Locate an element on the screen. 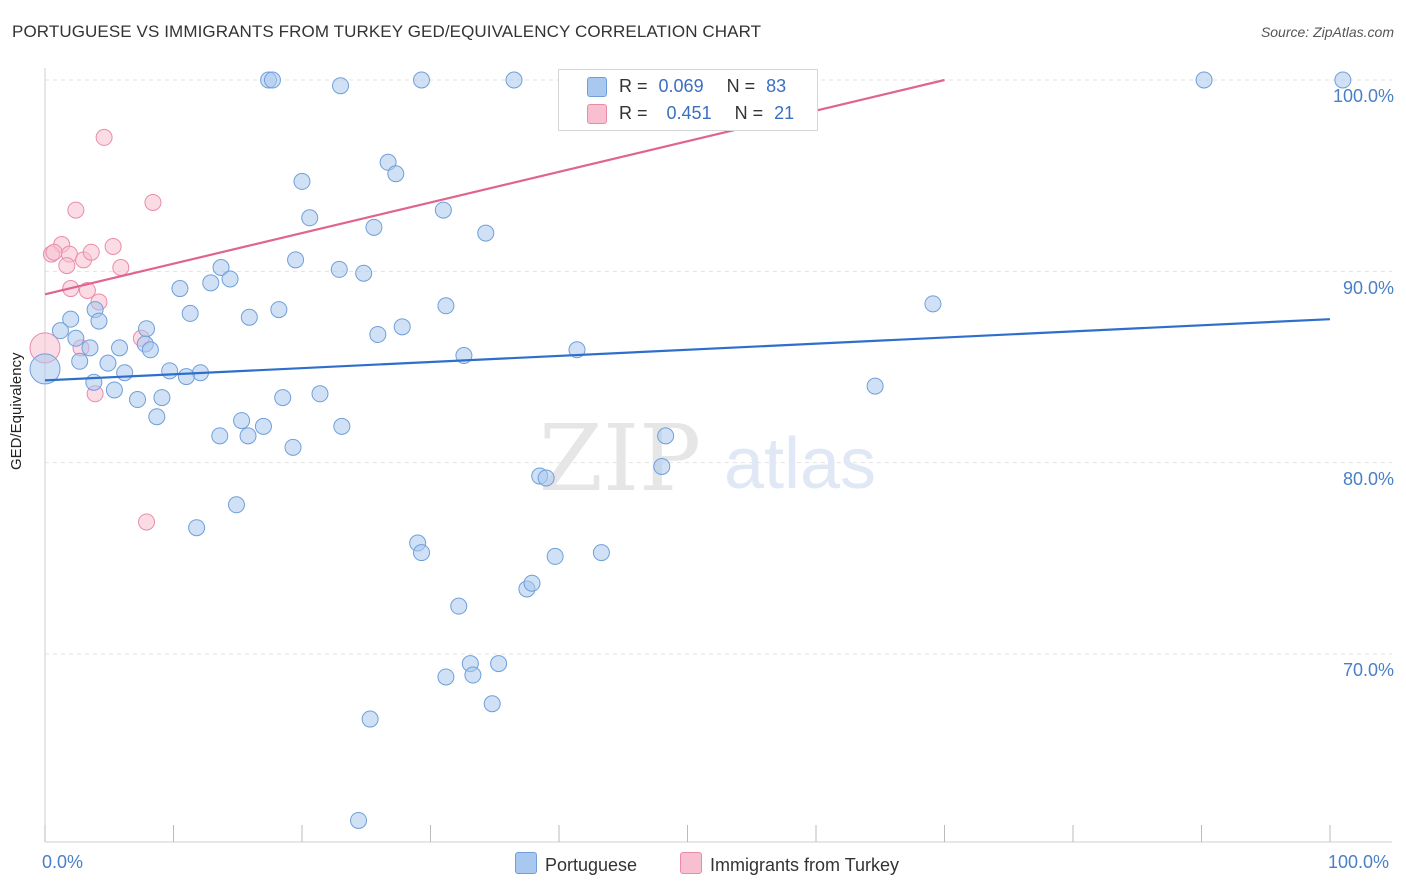 The height and width of the screenshot is (892, 1406). y-tick-label-80: 80.0% is located at coordinates (1368, 479).